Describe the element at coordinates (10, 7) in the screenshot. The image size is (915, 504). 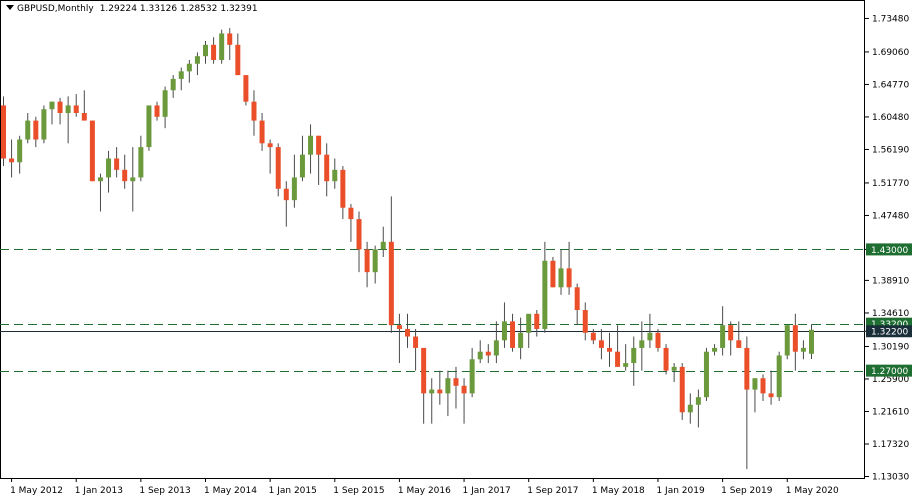
I see `chart-menu-triangle-icon` at that location.